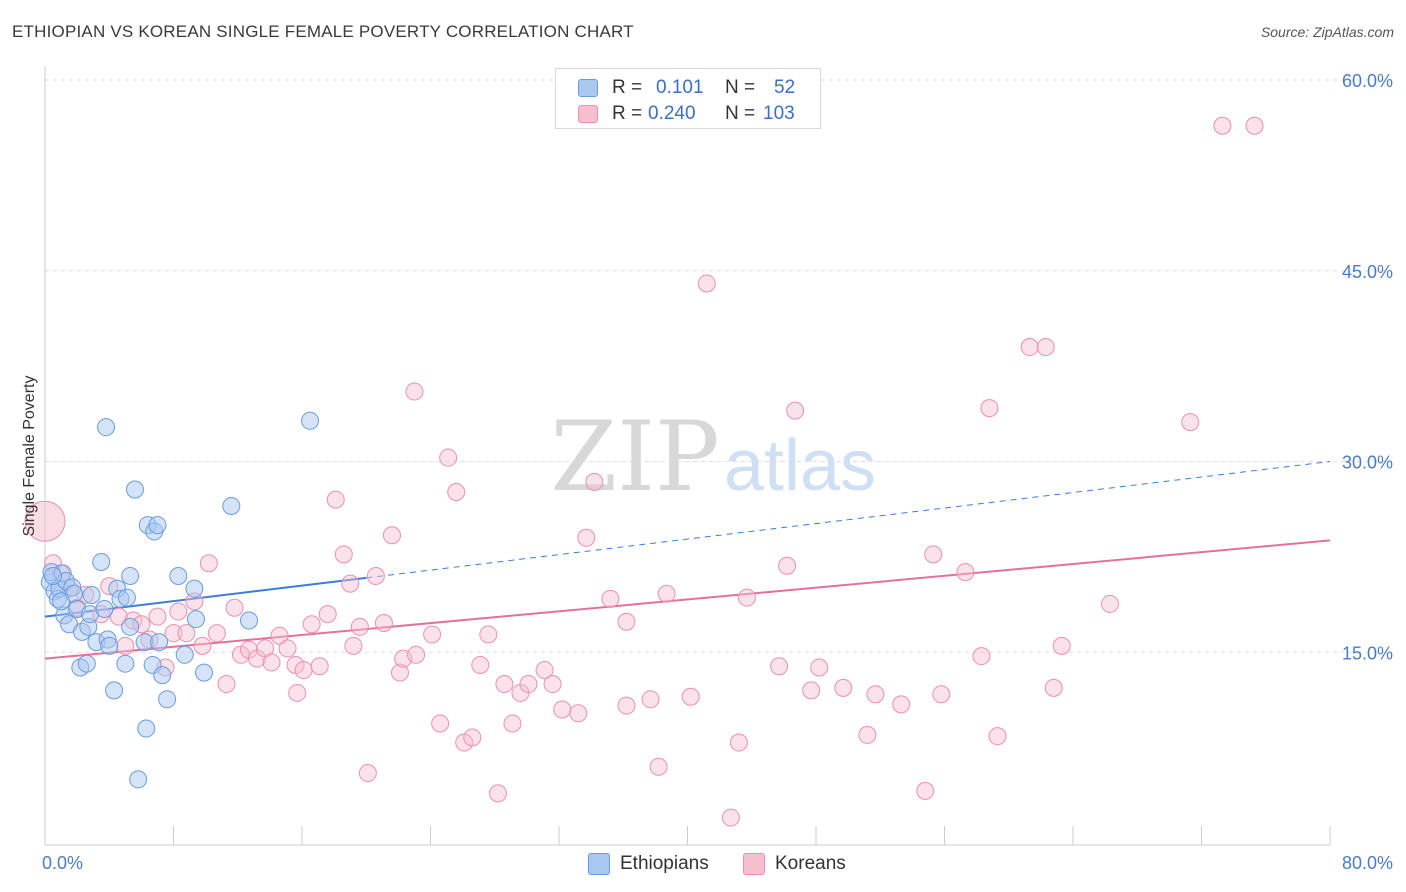 The height and width of the screenshot is (892, 1406). What do you see at coordinates (634, 457) in the screenshot?
I see `watermark-zip: ZIP` at bounding box center [634, 457].